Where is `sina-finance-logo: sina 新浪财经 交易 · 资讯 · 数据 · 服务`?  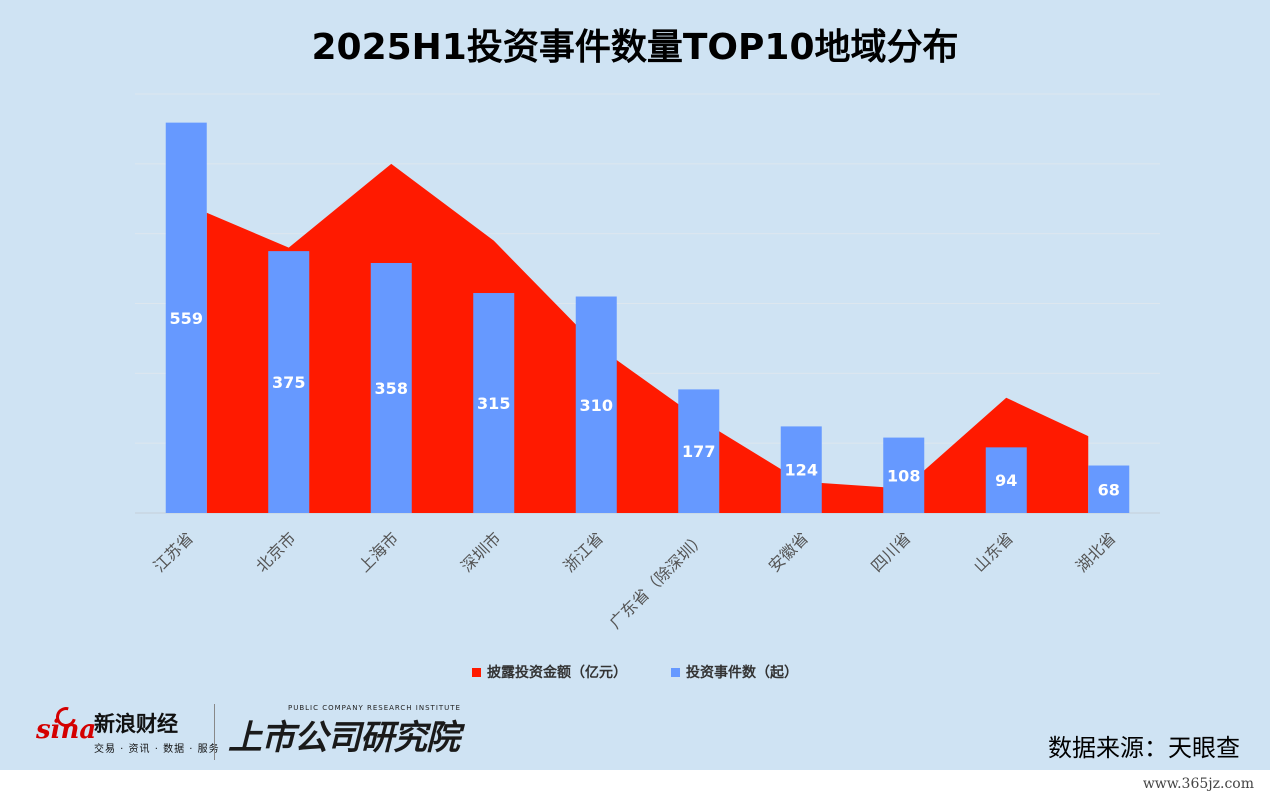 sina-finance-logo: sina 新浪财经 交易 · 资讯 · 数据 · 服务 is located at coordinates (128, 728).